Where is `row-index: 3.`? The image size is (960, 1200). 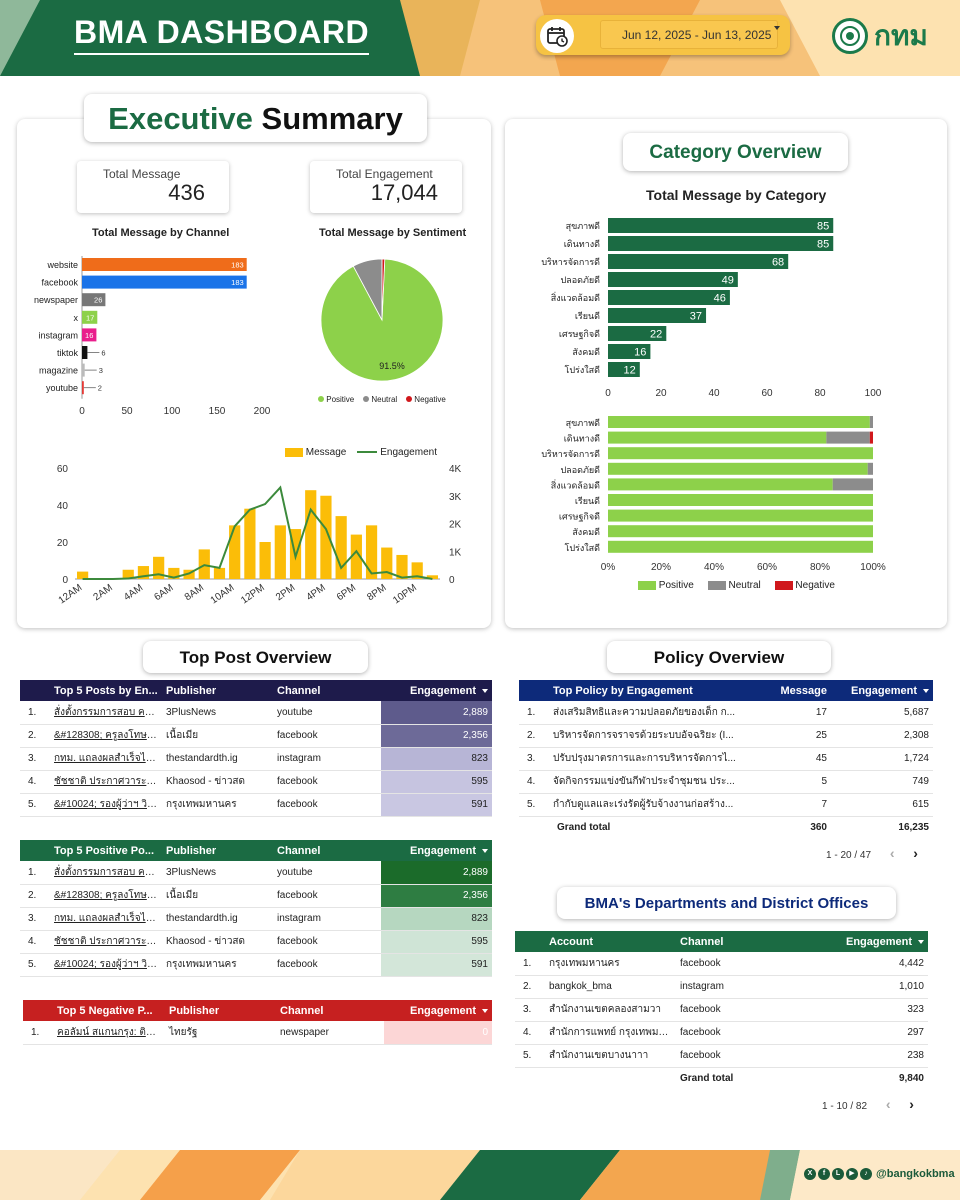 row-index: 3. is located at coordinates (35, 919).